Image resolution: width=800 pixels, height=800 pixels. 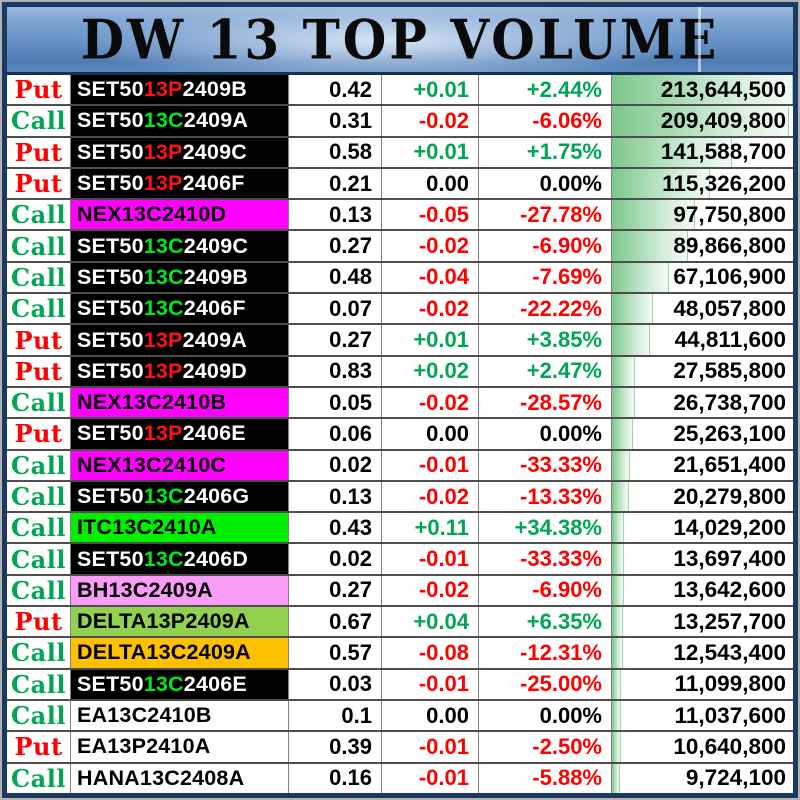 I want to click on volume-label: 21,651,400, so click(x=729, y=465).